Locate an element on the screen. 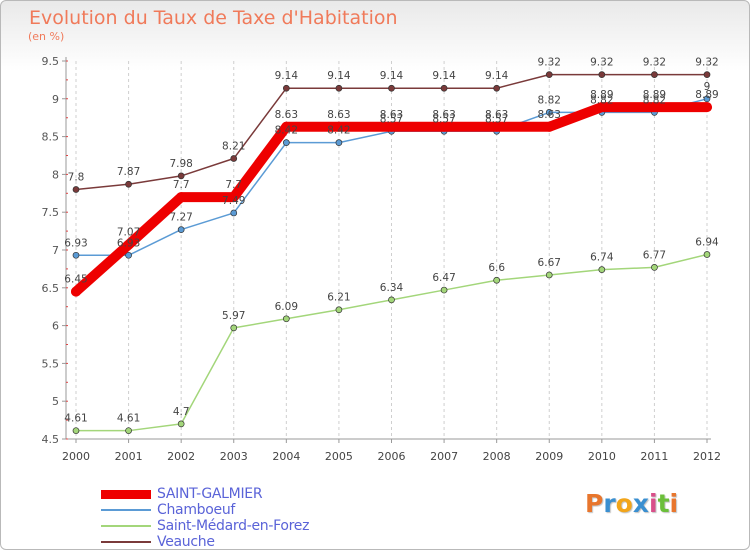  x-tick-label: 2009 is located at coordinates (549, 456).